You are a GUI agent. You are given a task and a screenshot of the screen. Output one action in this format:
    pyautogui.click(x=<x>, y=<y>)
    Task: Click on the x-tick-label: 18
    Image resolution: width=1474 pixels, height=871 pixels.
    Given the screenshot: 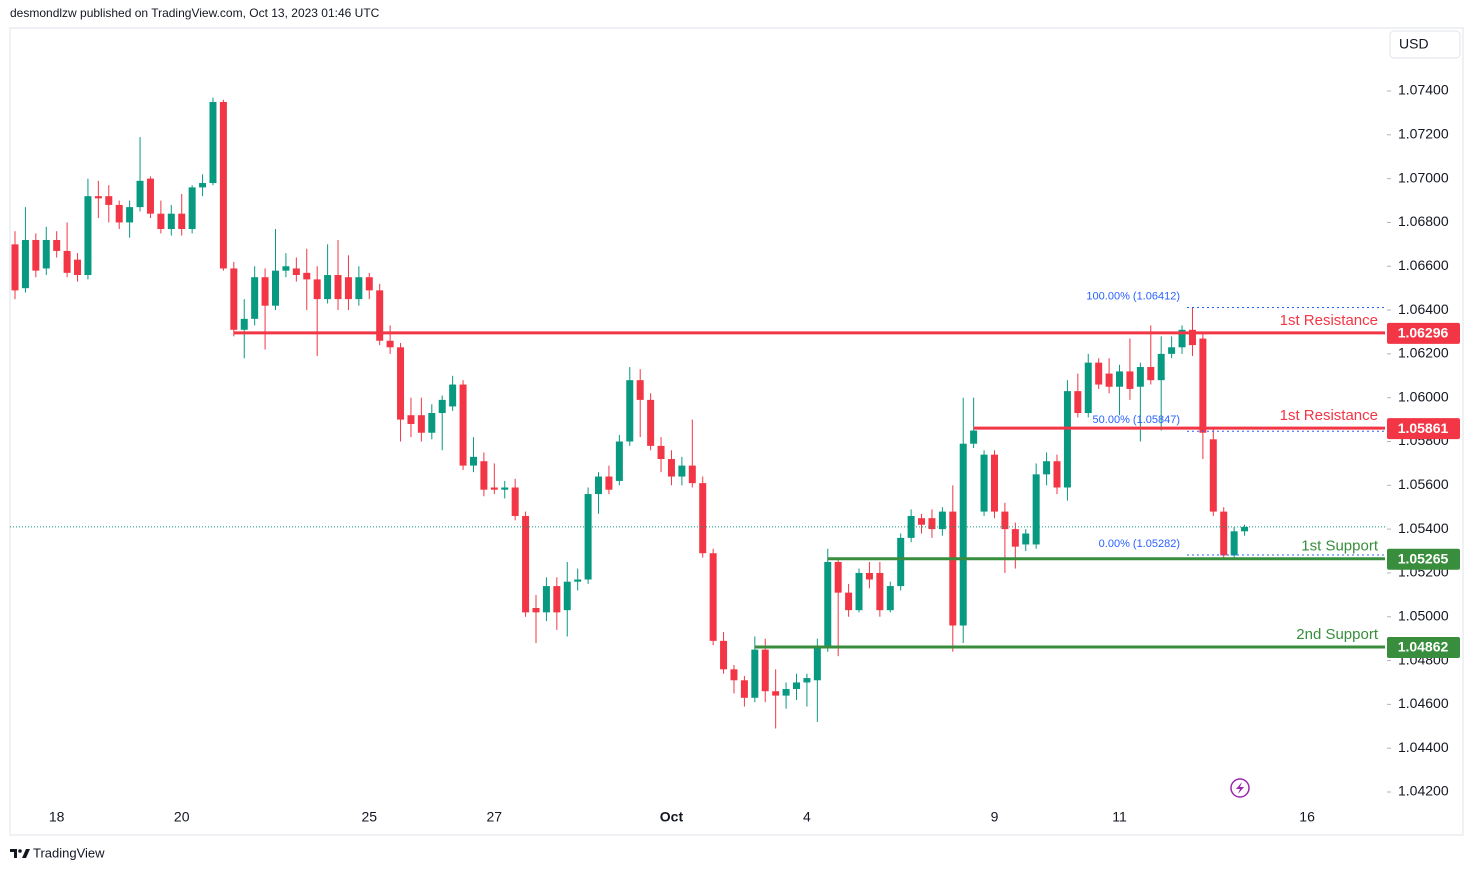 What is the action you would take?
    pyautogui.click(x=57, y=817)
    